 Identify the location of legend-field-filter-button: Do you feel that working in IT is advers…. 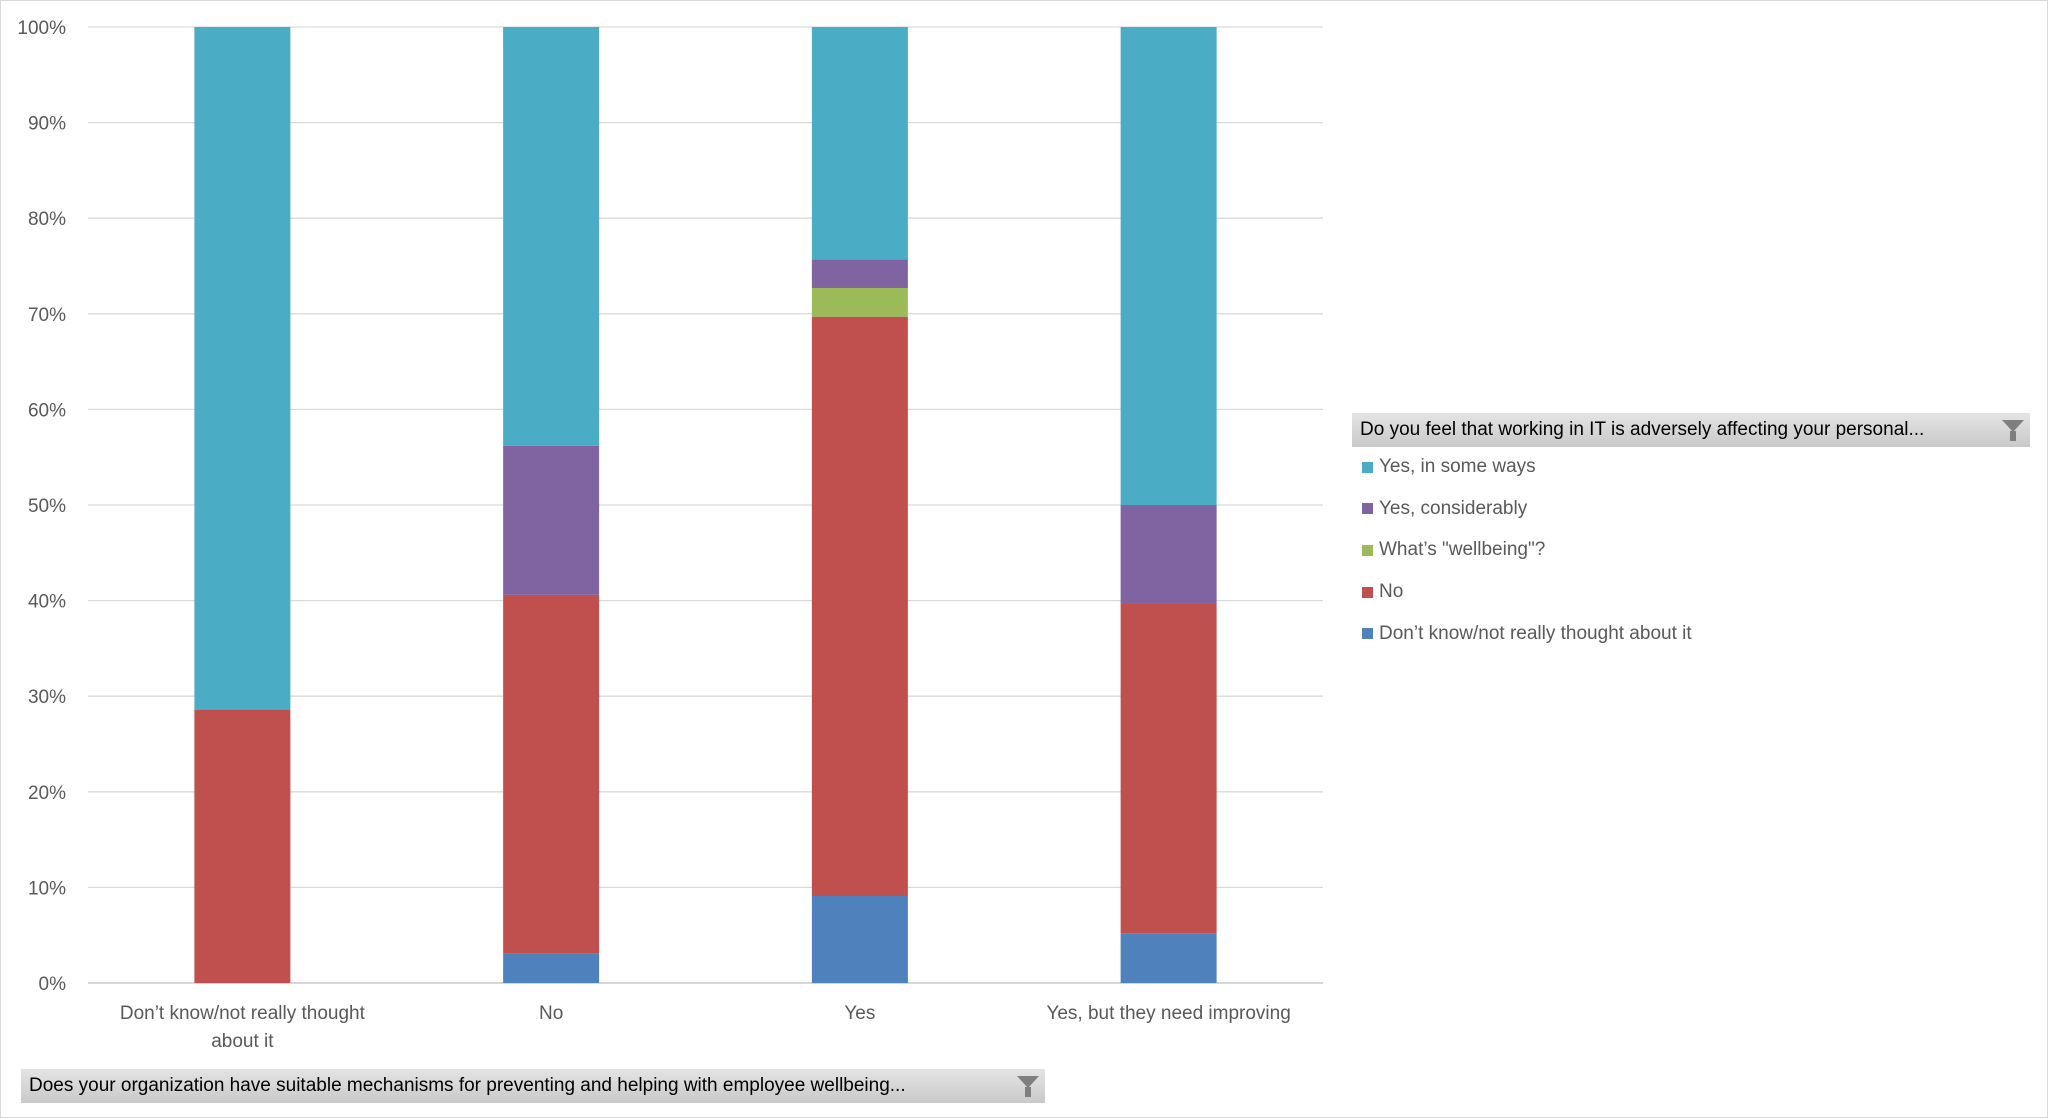
(1691, 430).